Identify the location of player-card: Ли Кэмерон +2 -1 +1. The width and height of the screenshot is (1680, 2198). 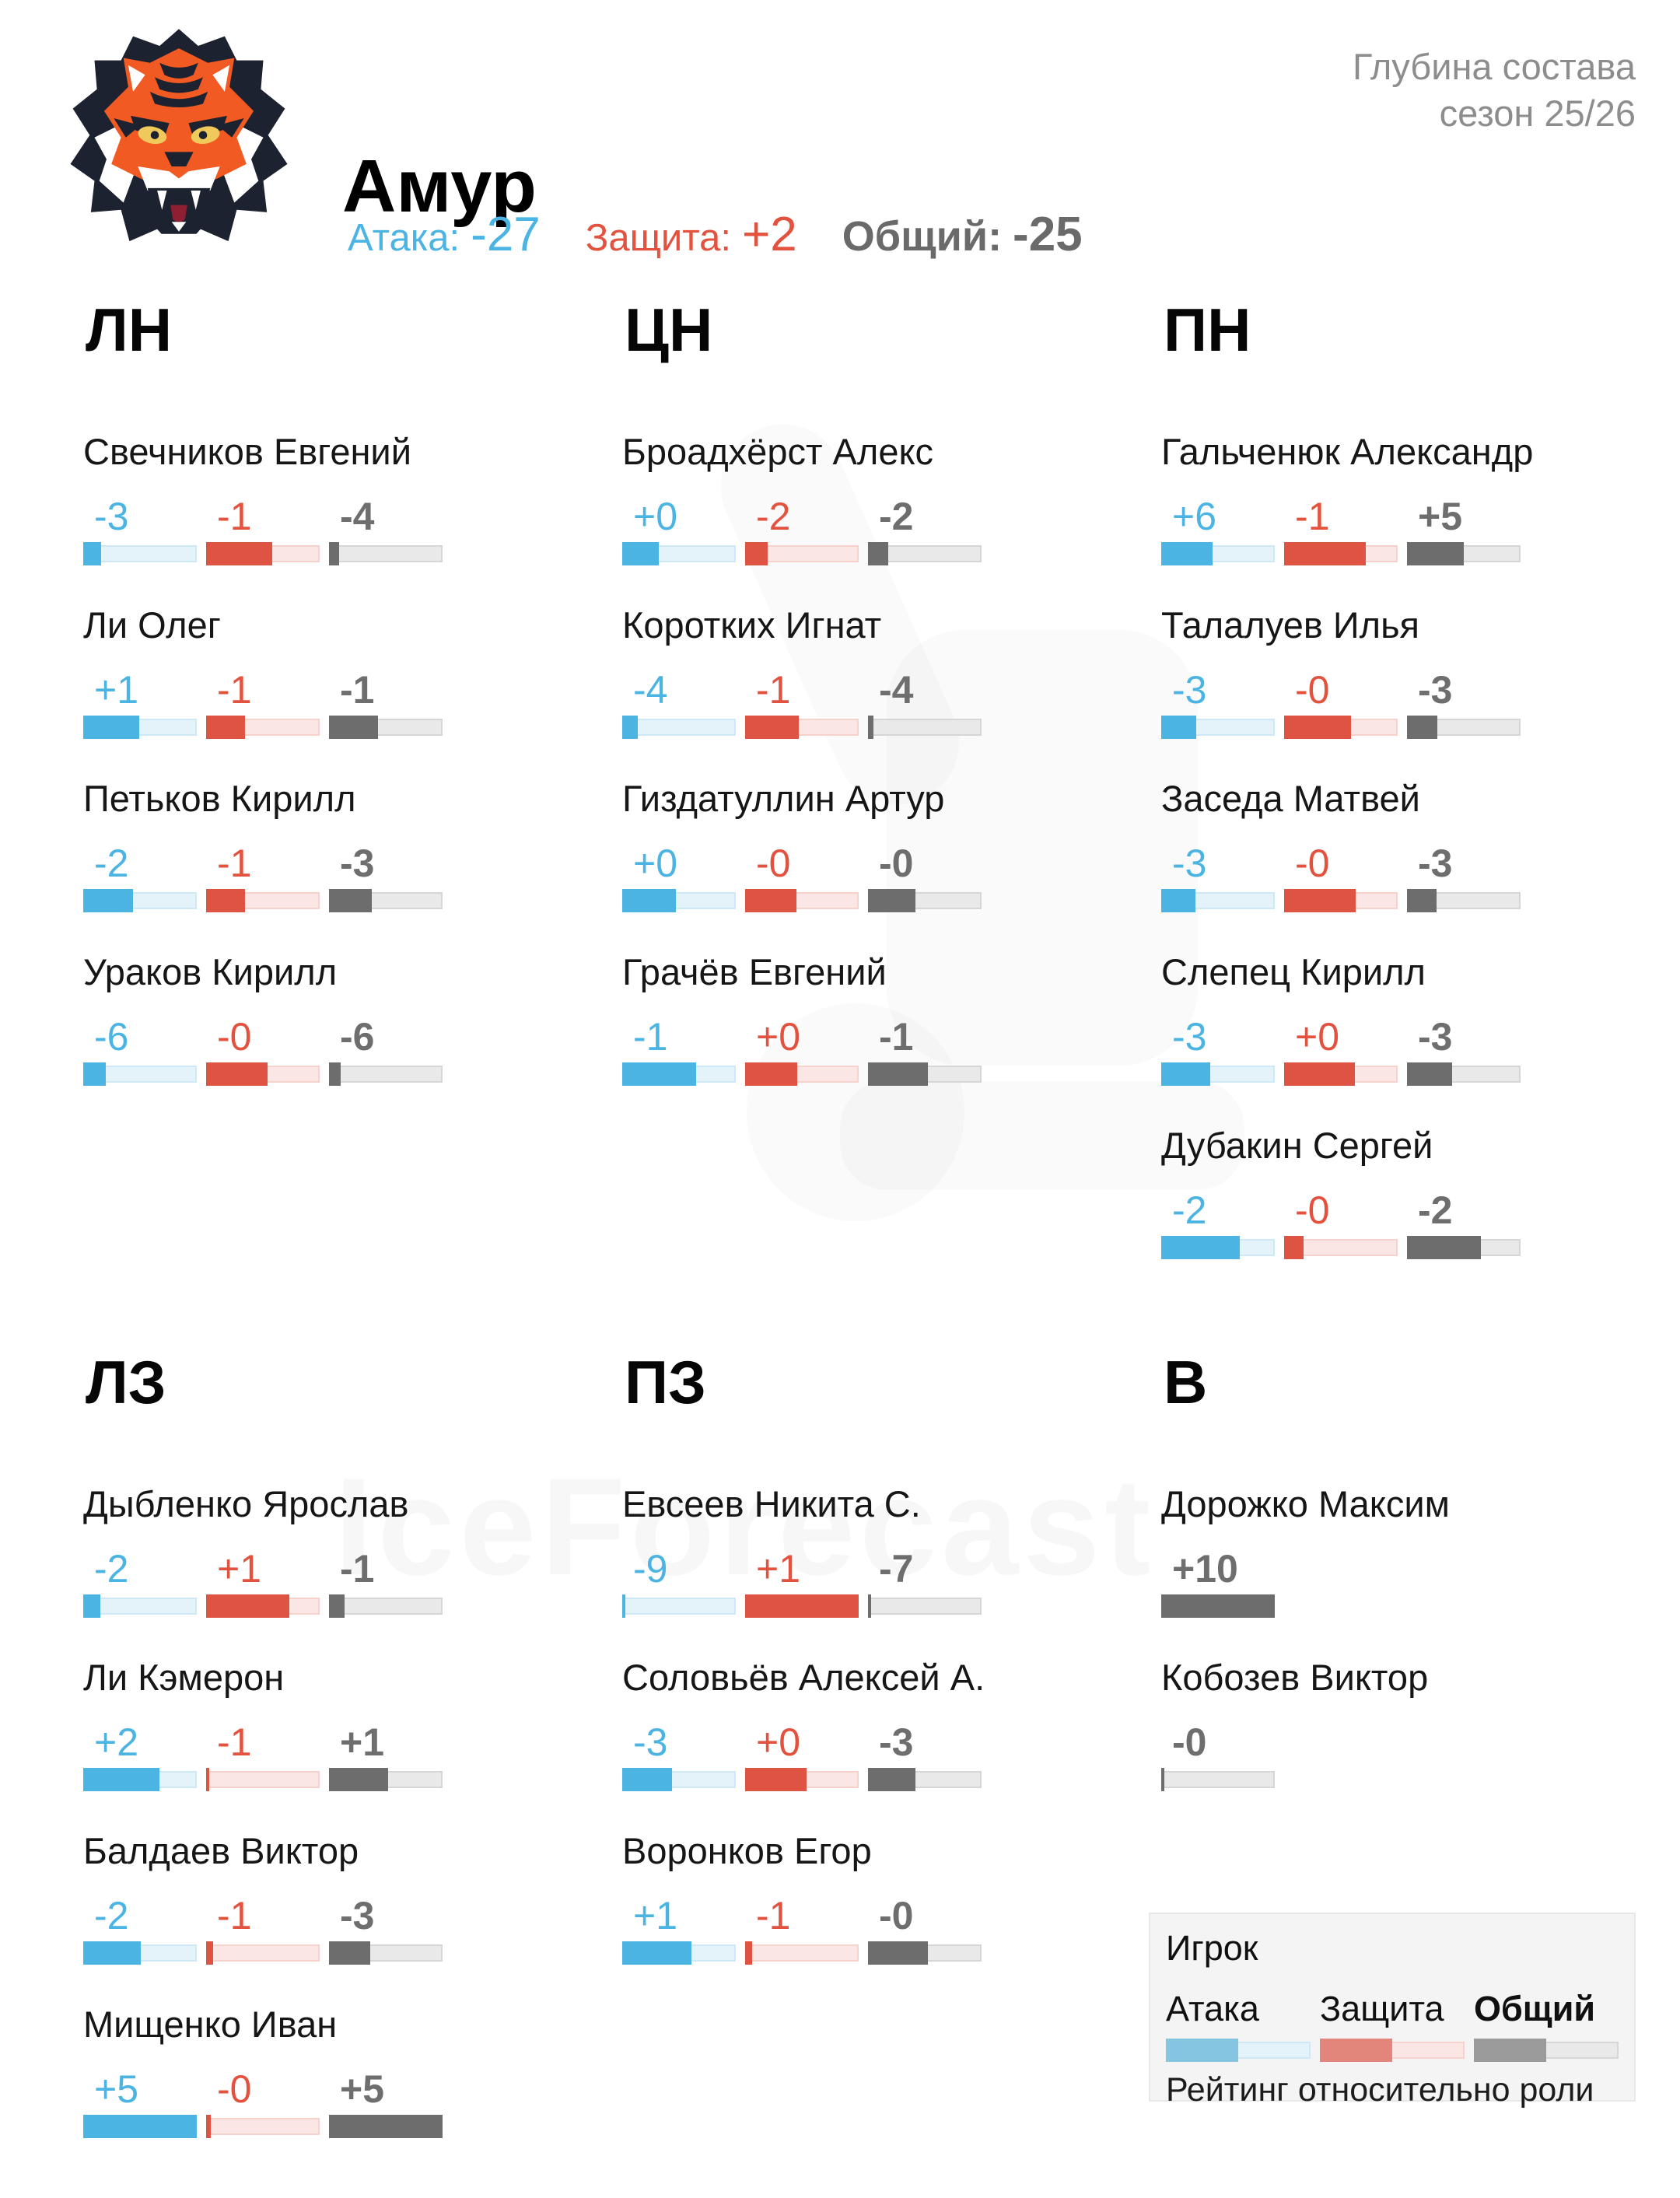
(263, 1724).